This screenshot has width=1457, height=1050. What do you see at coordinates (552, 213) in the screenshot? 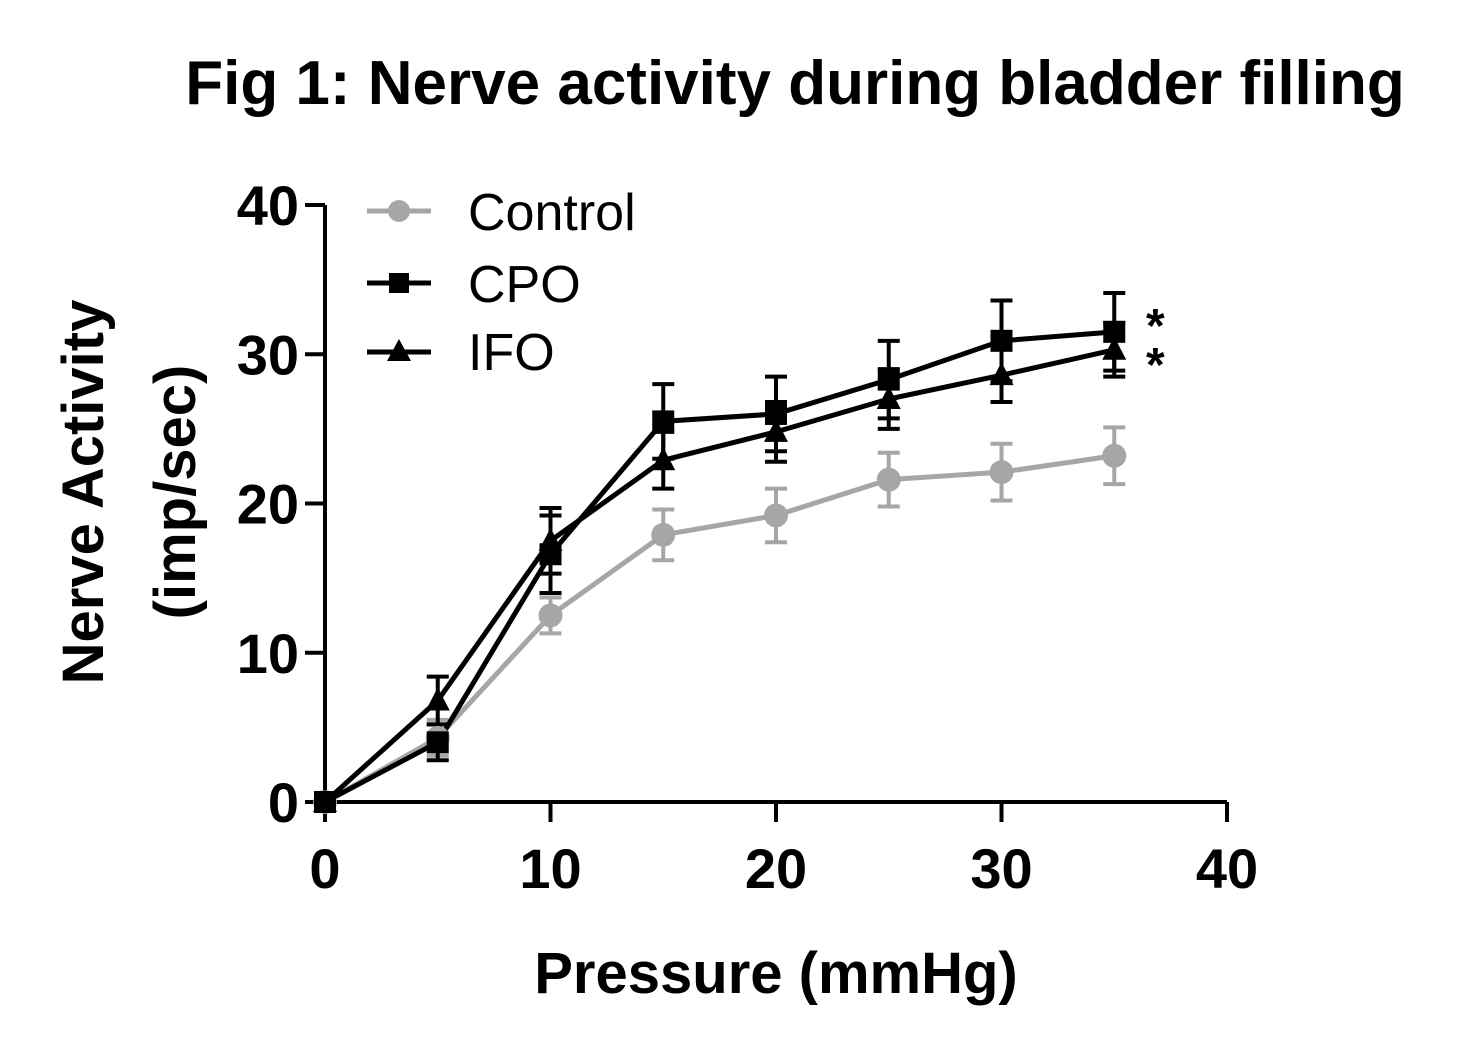
I see `legend-control-label: Control` at bounding box center [552, 213].